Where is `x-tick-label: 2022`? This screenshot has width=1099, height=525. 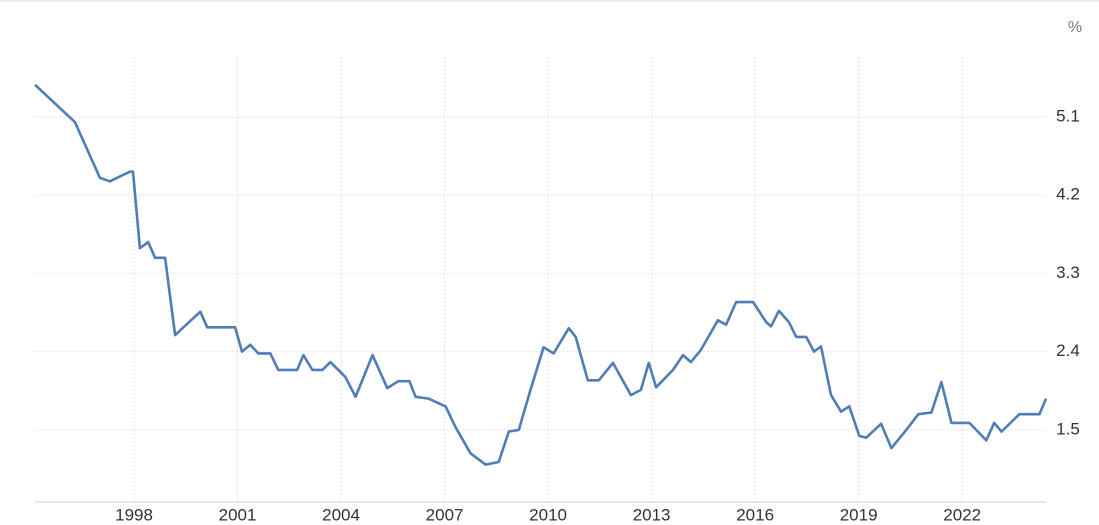 x-tick-label: 2022 is located at coordinates (962, 514).